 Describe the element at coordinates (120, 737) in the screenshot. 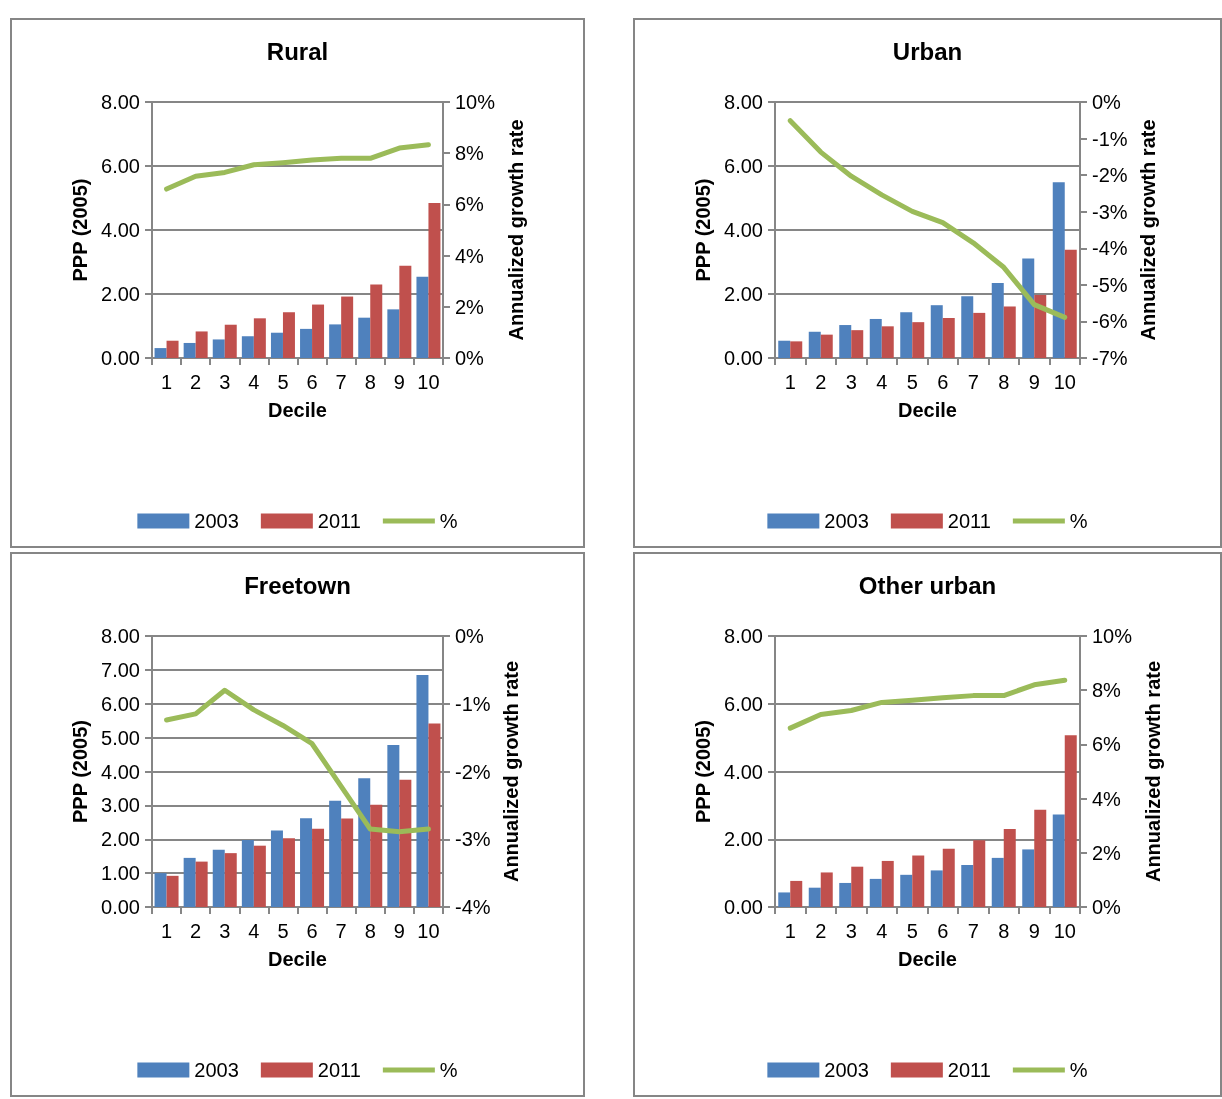

I see `y-tick-label: 5.00` at that location.